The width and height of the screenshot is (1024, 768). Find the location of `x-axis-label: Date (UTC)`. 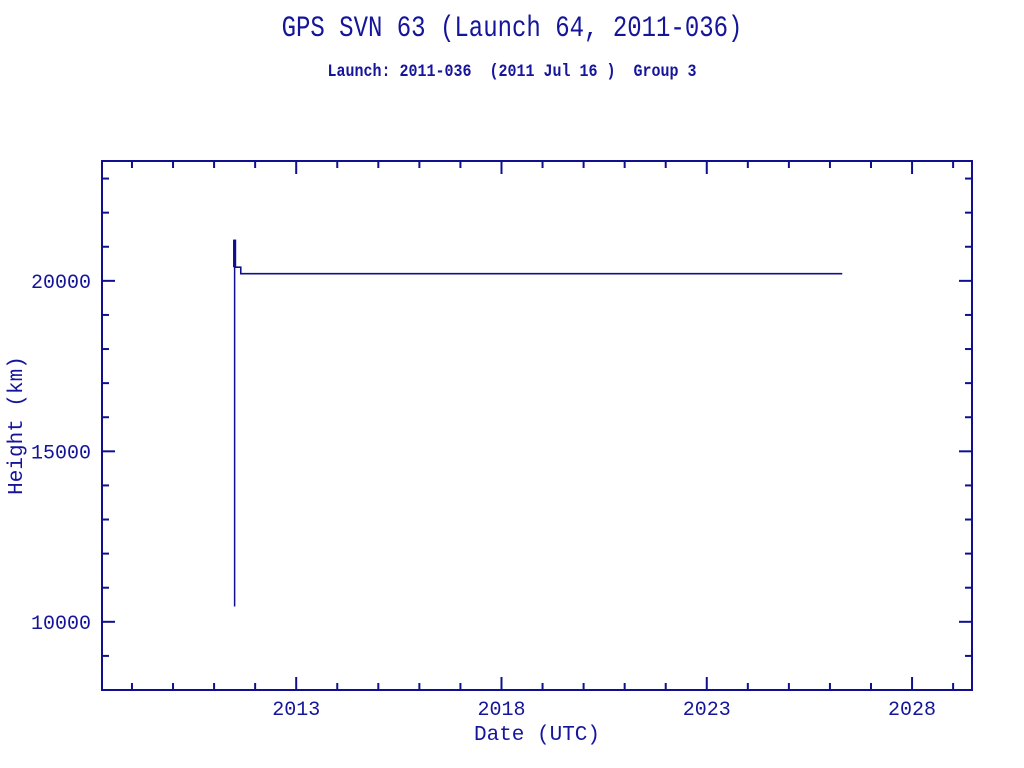

x-axis-label: Date (UTC) is located at coordinates (537, 735).